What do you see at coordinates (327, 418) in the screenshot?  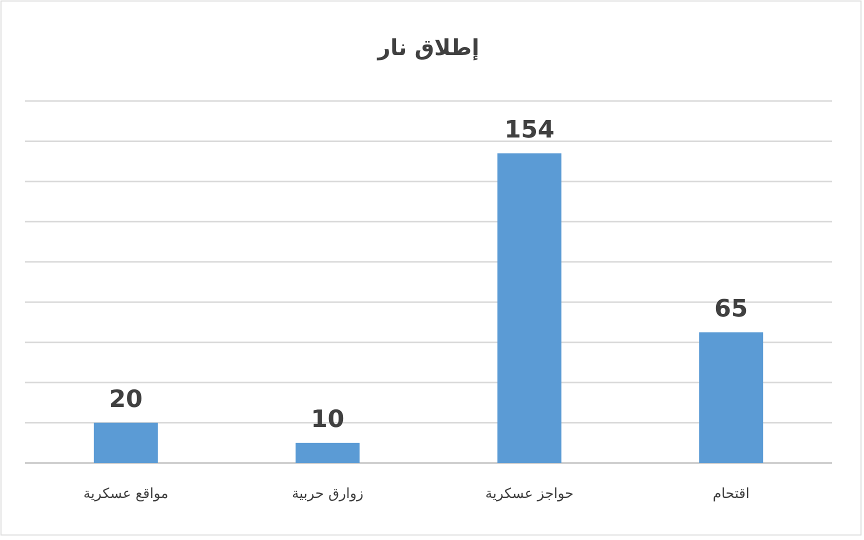 I see `data-label: 10` at bounding box center [327, 418].